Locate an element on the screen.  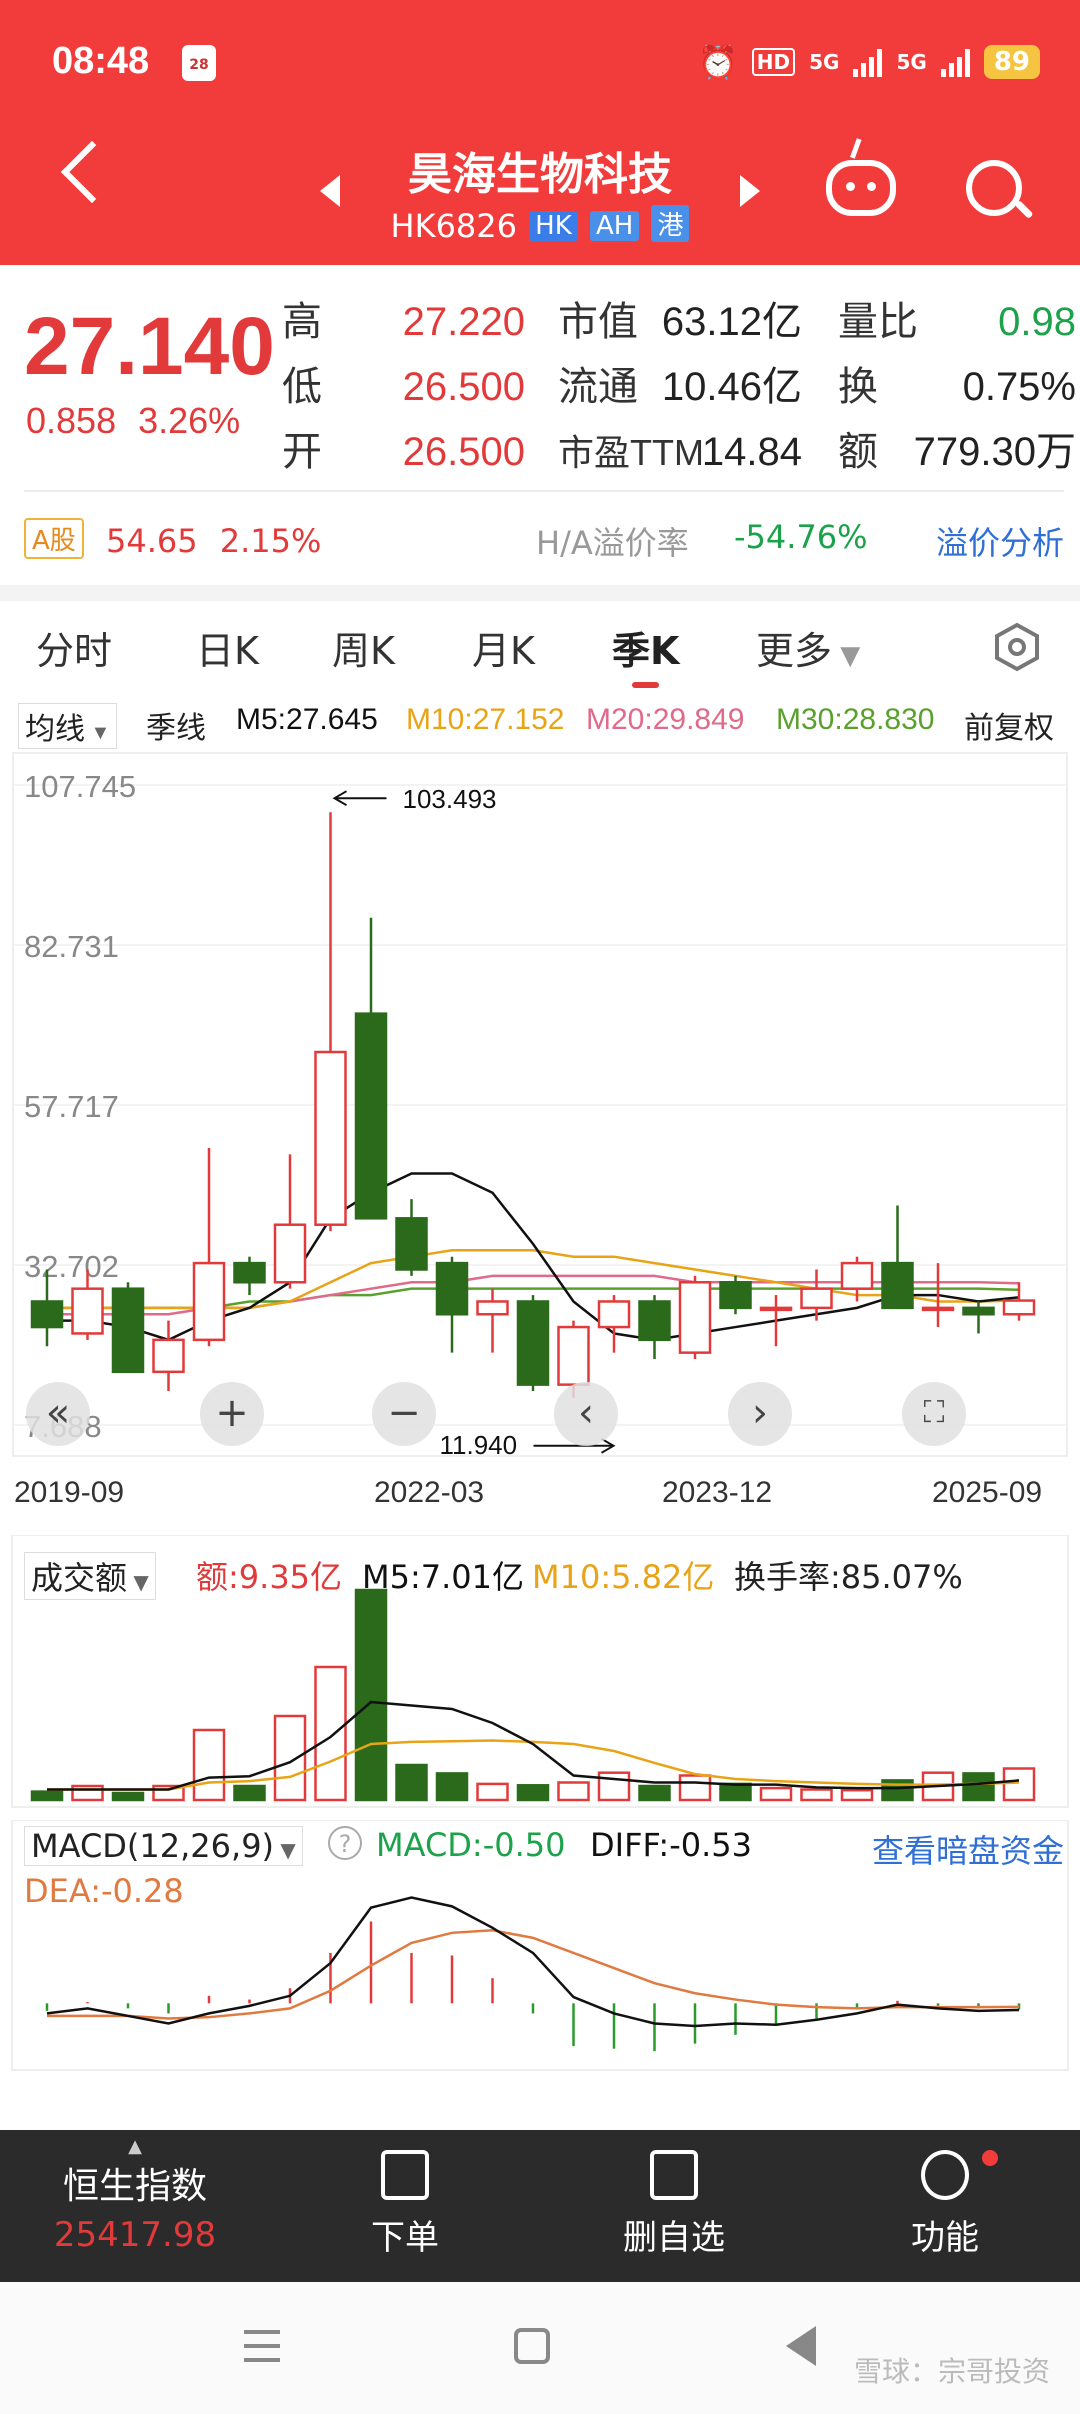
a-share-price: 54.65 is located at coordinates (151, 541).